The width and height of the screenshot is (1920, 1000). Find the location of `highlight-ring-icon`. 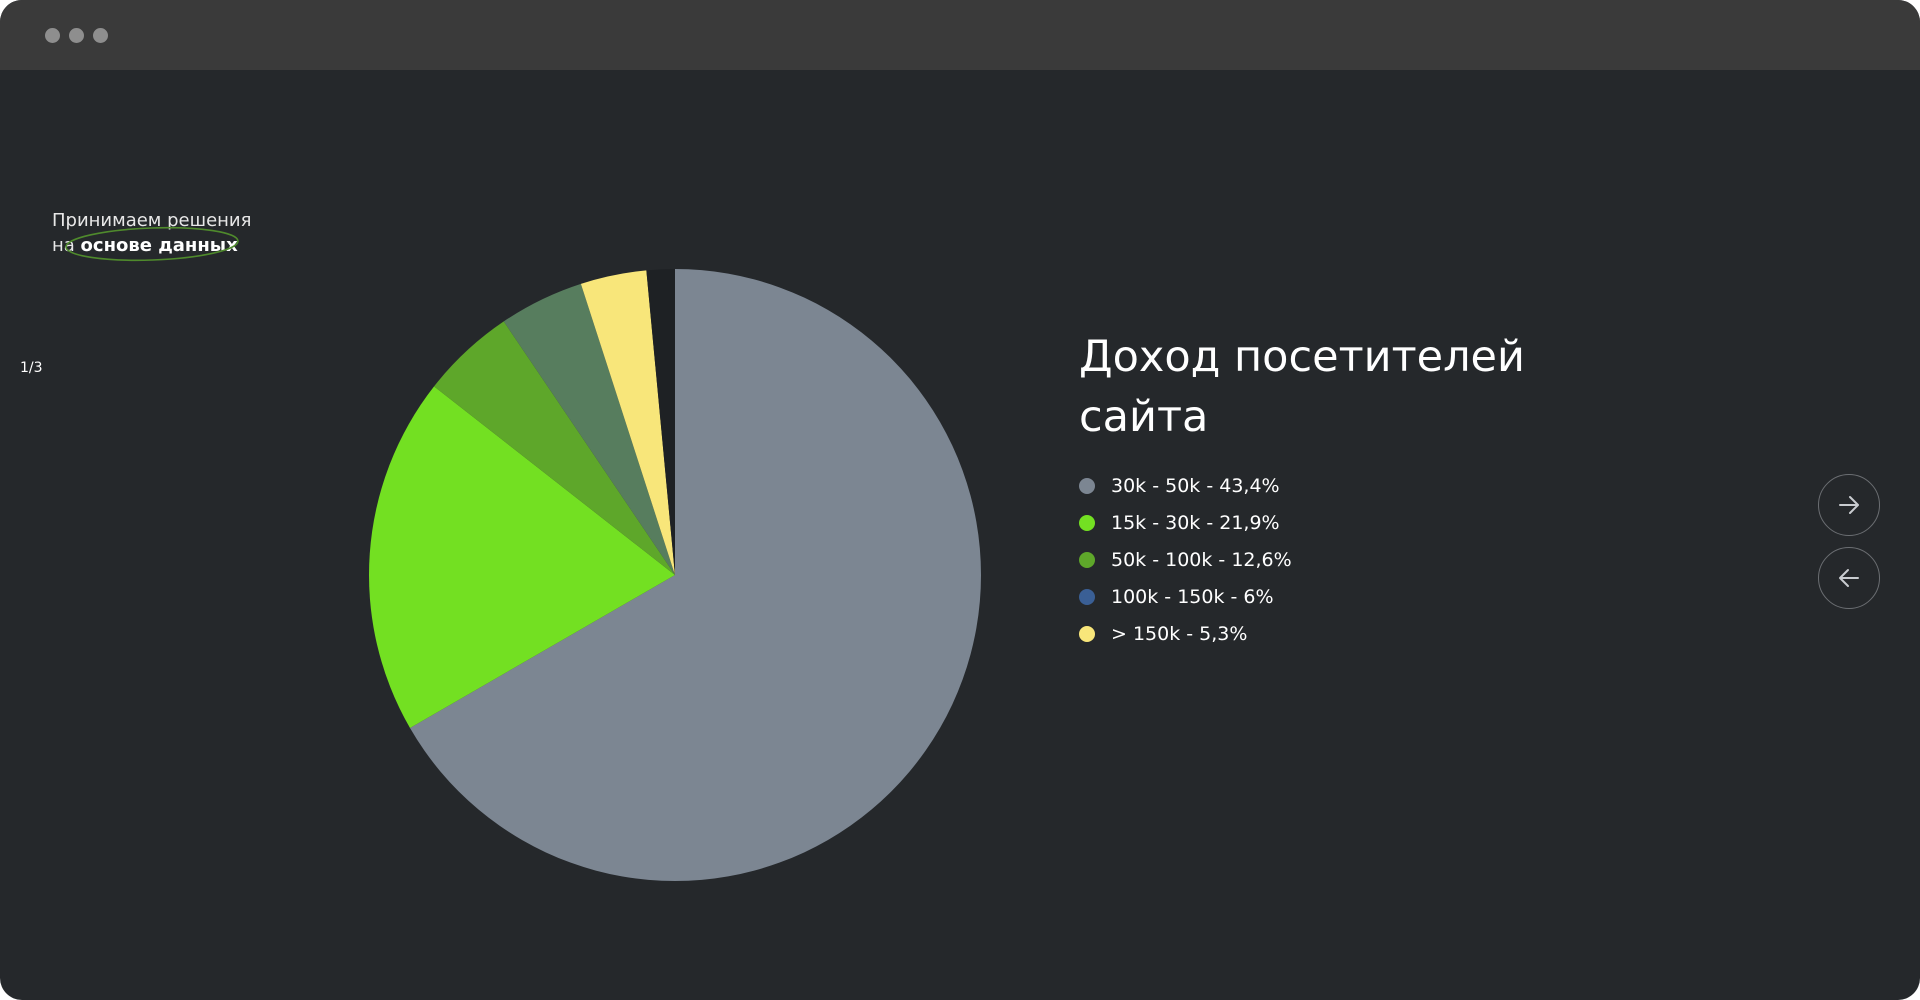

highlight-ring-icon is located at coordinates (152, 244).